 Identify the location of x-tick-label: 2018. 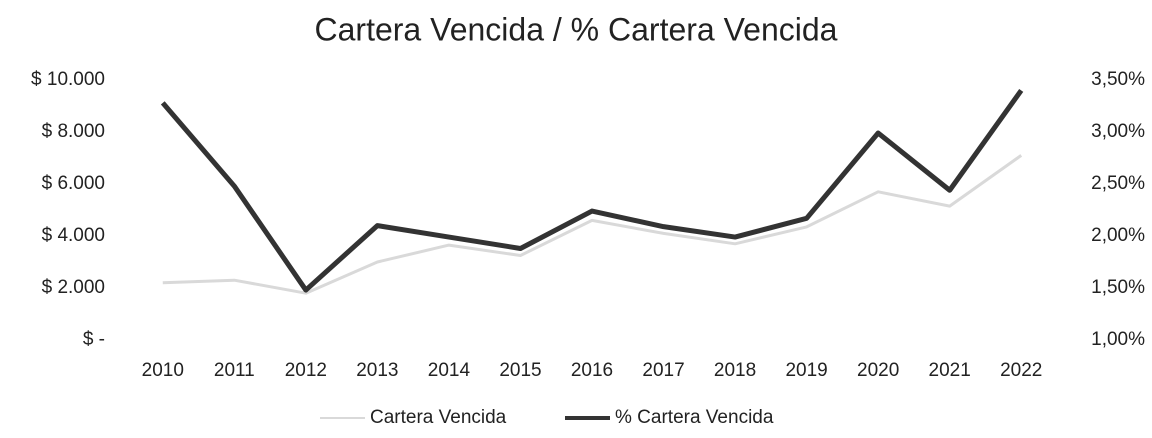
(735, 370).